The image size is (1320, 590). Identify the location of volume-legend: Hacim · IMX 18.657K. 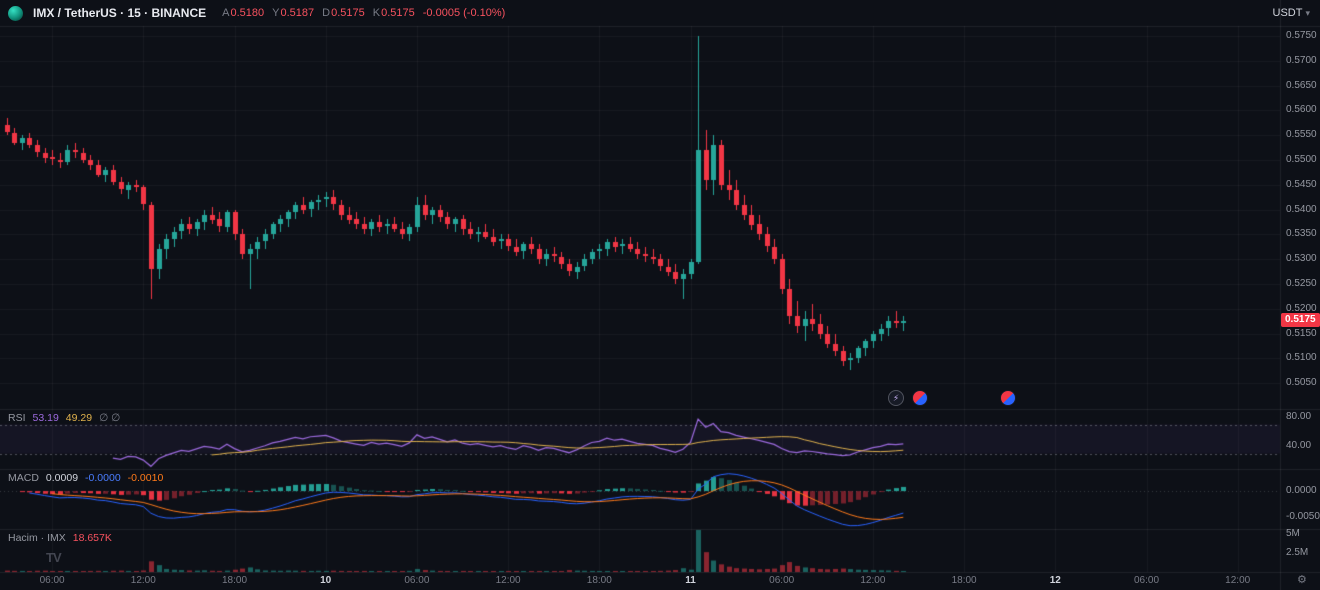
(60, 538).